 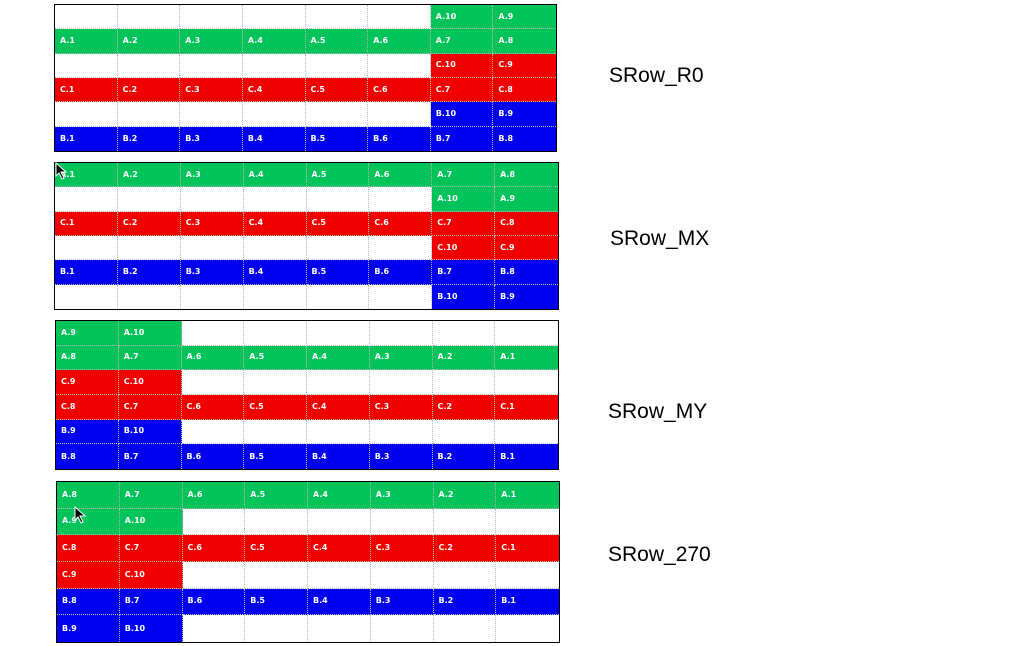 I want to click on grid-cell: B.3, so click(x=401, y=456).